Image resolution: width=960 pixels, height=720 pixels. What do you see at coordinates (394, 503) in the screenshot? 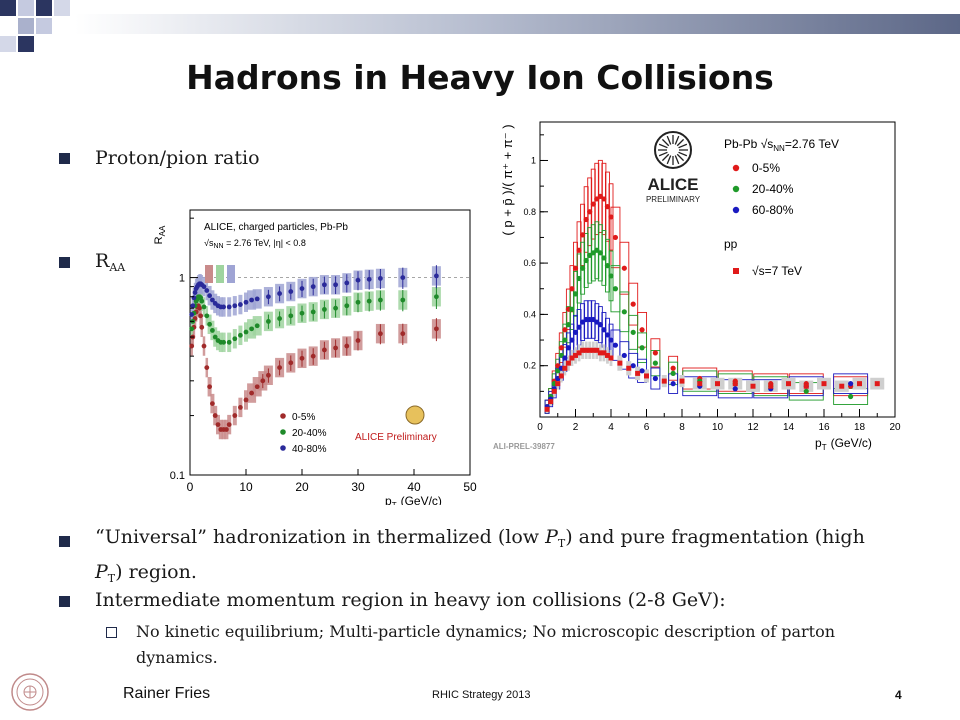
I see `raa-x-axis-label-sub: T` at bounding box center [394, 503].